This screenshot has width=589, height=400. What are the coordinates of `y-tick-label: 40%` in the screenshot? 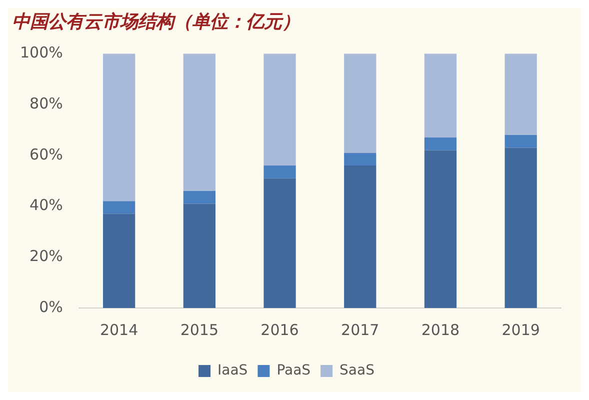 It's located at (46, 205).